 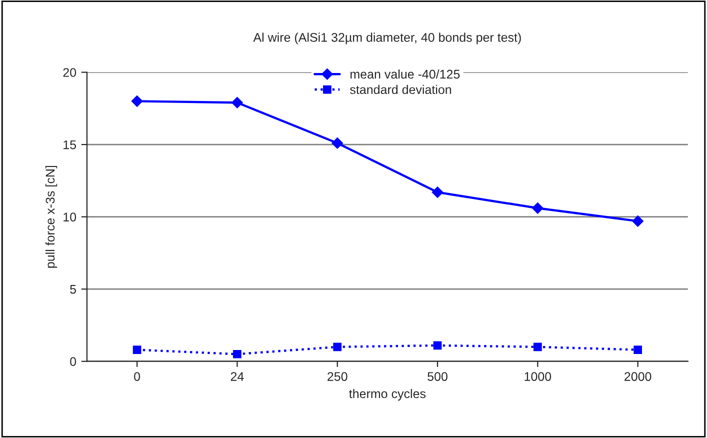 I want to click on x-tick-label: 1000, so click(x=538, y=376).